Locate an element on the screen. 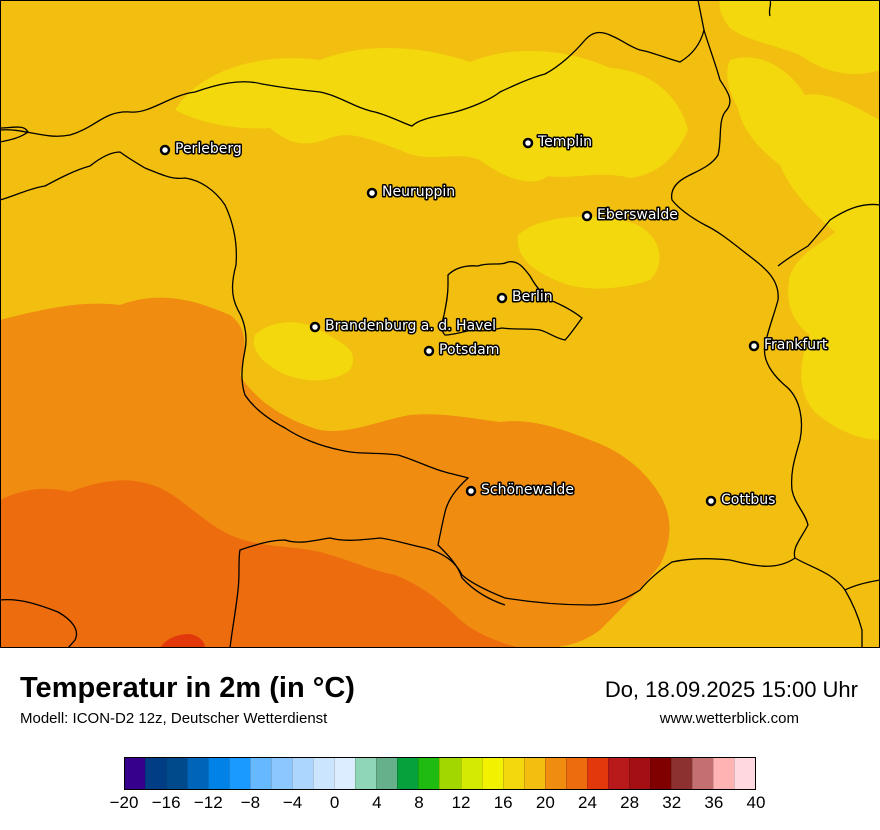 The width and height of the screenshot is (880, 830). field-dark-orange-southwest is located at coordinates (260, 564).